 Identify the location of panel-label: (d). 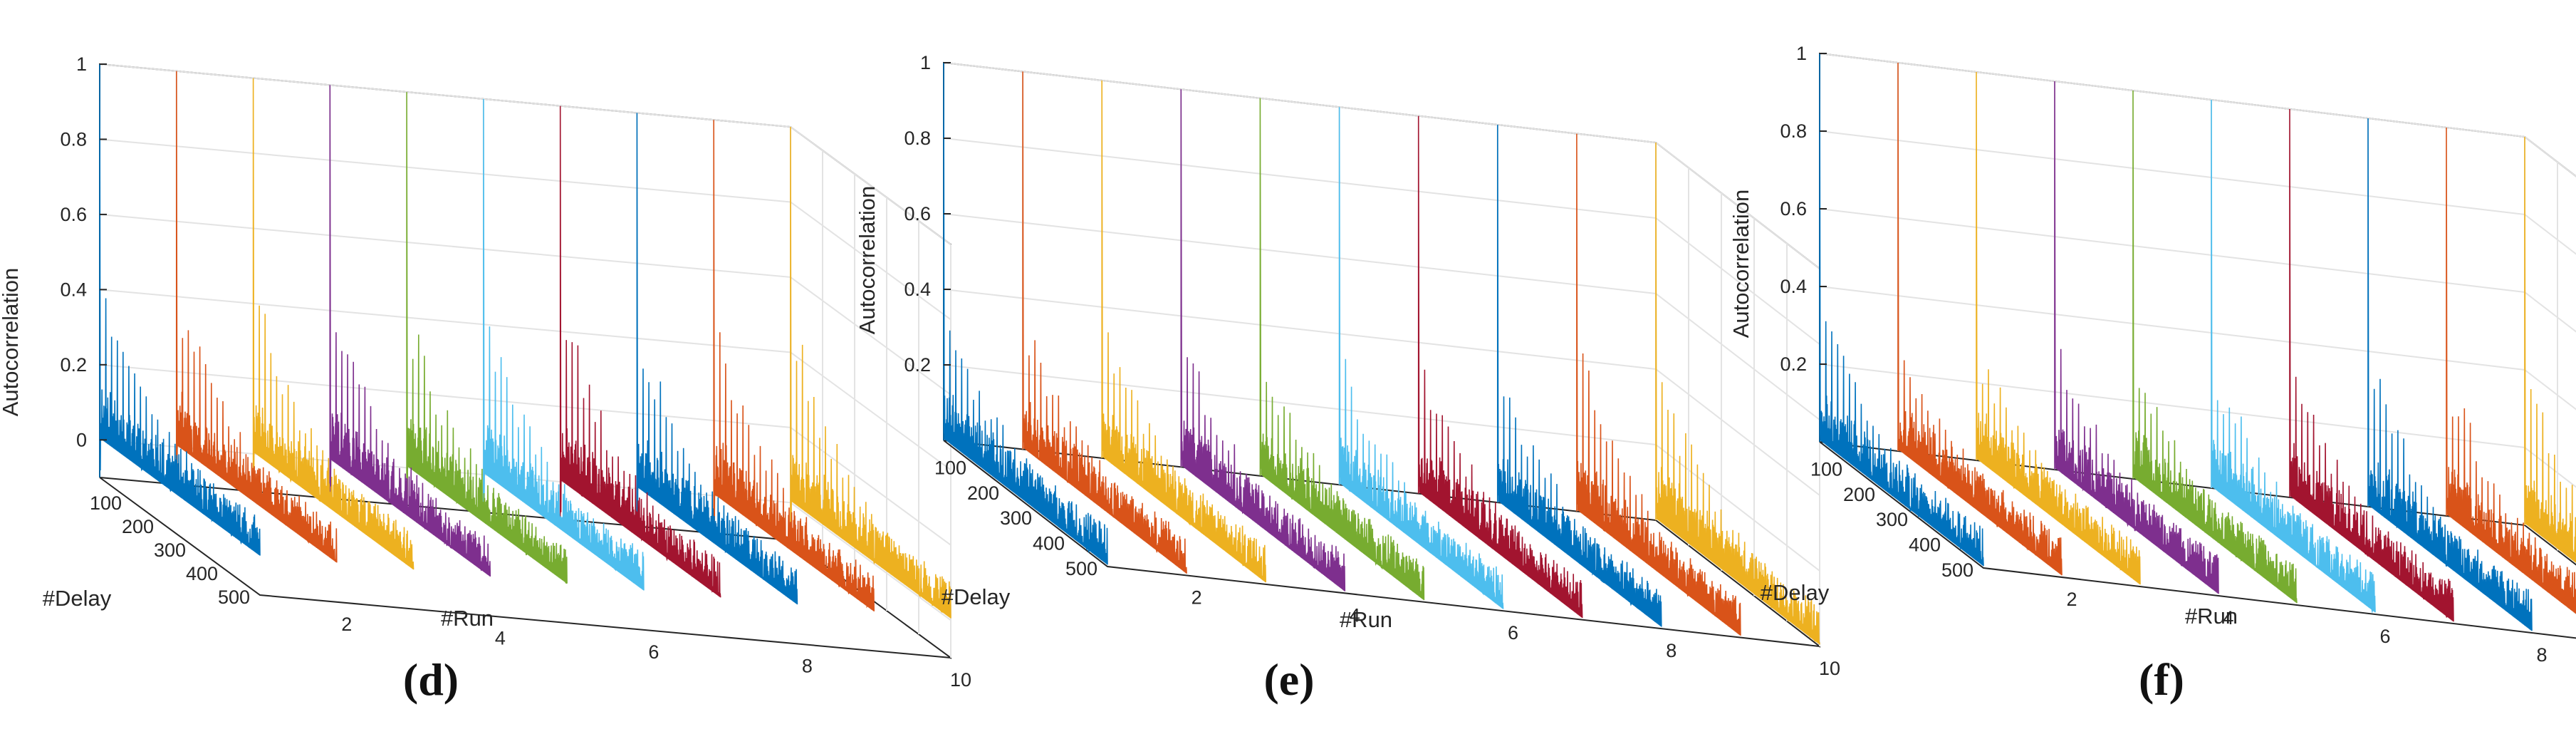
(431, 679).